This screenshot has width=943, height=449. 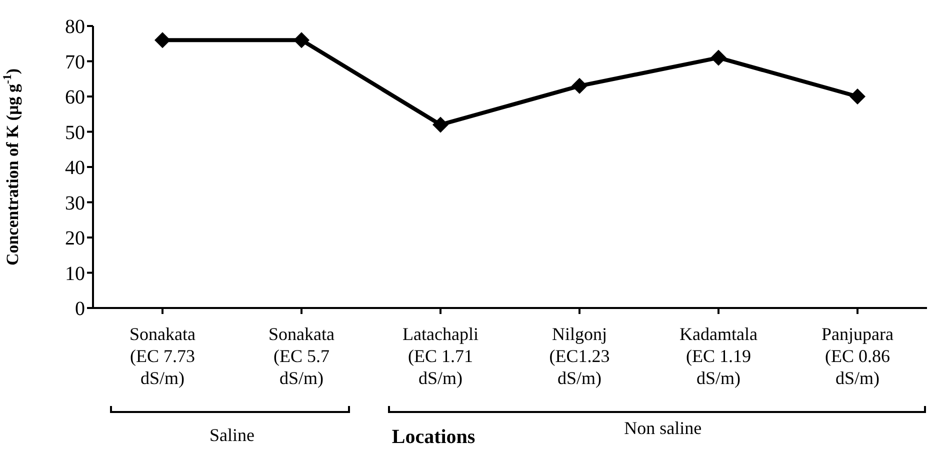 What do you see at coordinates (440, 356) in the screenshot?
I see `x-tick-label: Latachapli (EC 1.71 dS/m)` at bounding box center [440, 356].